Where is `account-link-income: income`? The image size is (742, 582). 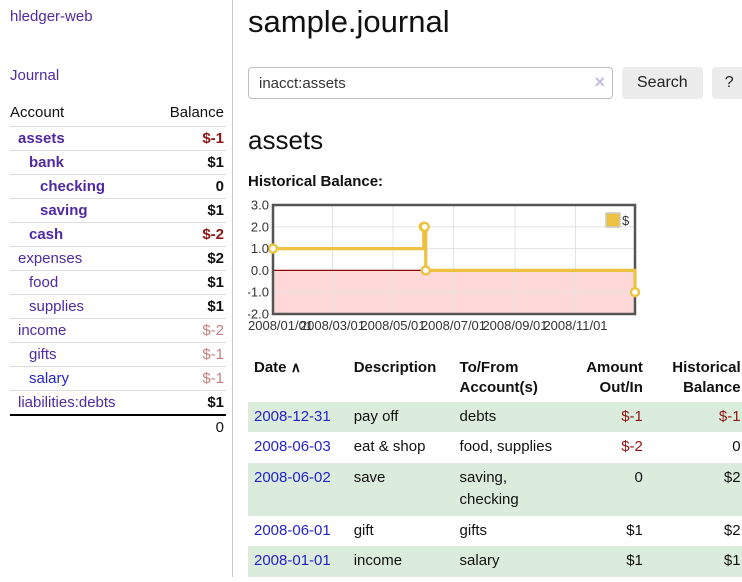
account-link-income: income is located at coordinates (42, 330).